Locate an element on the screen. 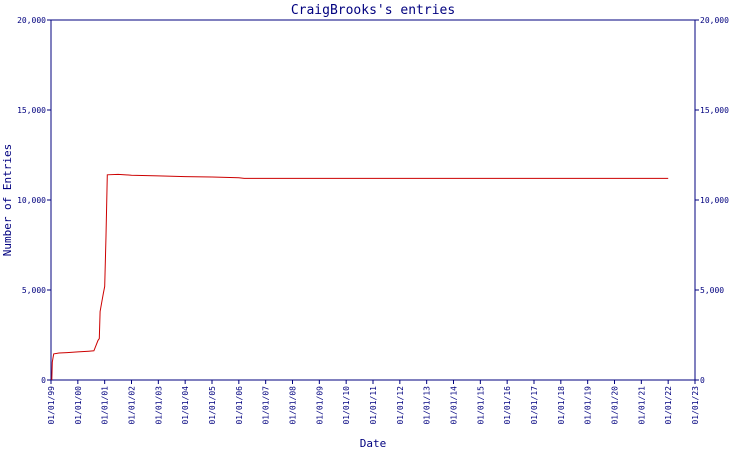 This screenshot has width=750, height=450. y-tick-label-left: 15,000 is located at coordinates (31, 110).